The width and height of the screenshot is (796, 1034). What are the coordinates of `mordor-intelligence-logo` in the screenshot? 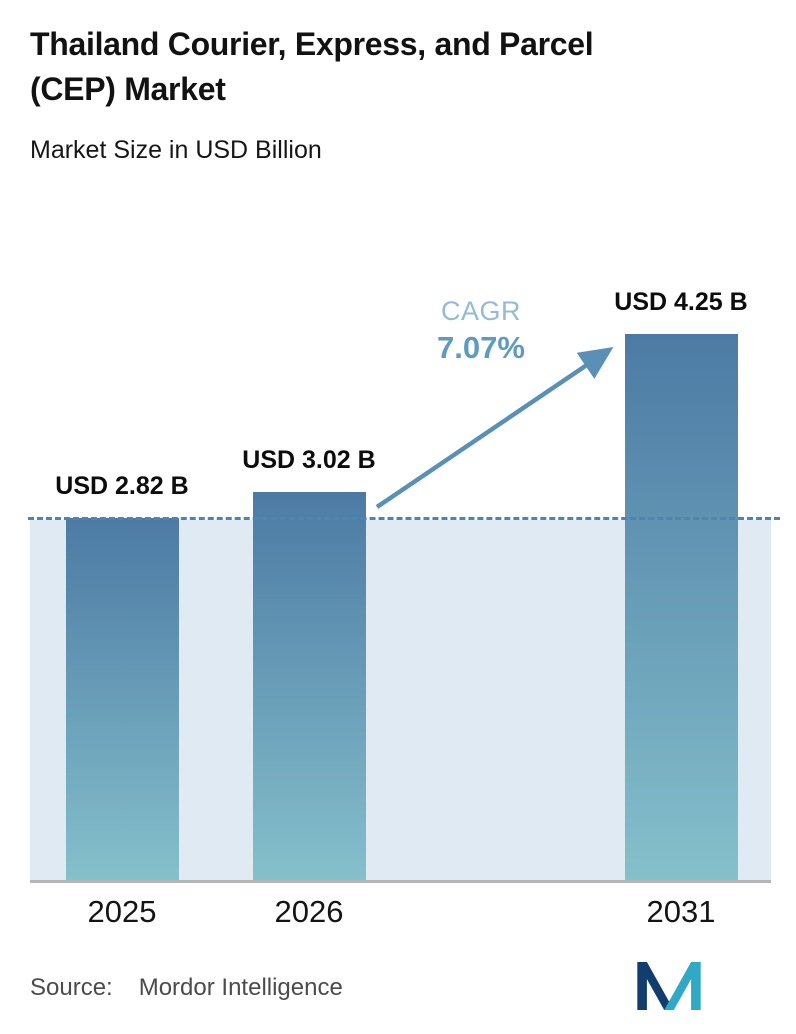 It's located at (669, 986).